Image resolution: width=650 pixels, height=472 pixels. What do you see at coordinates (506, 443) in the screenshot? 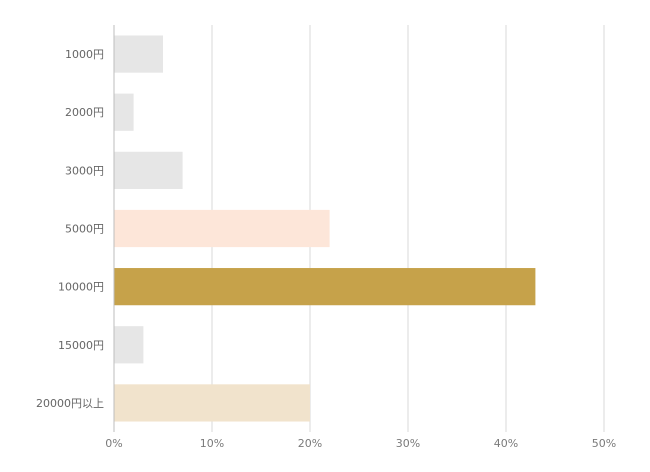
I see `x-tick-label: 40%` at bounding box center [506, 443].